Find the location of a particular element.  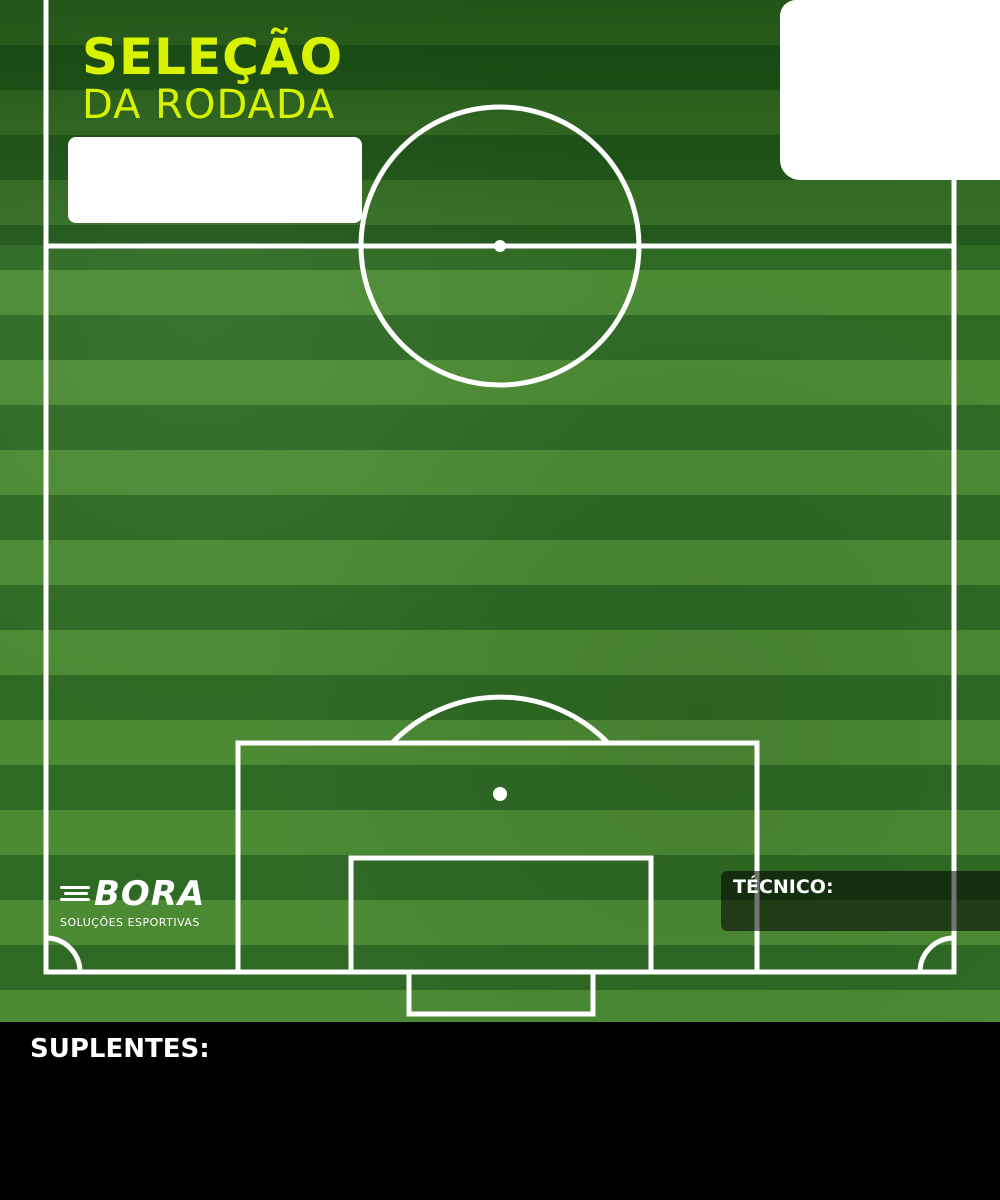

logo-wordmark: BORA is located at coordinates (150, 894).